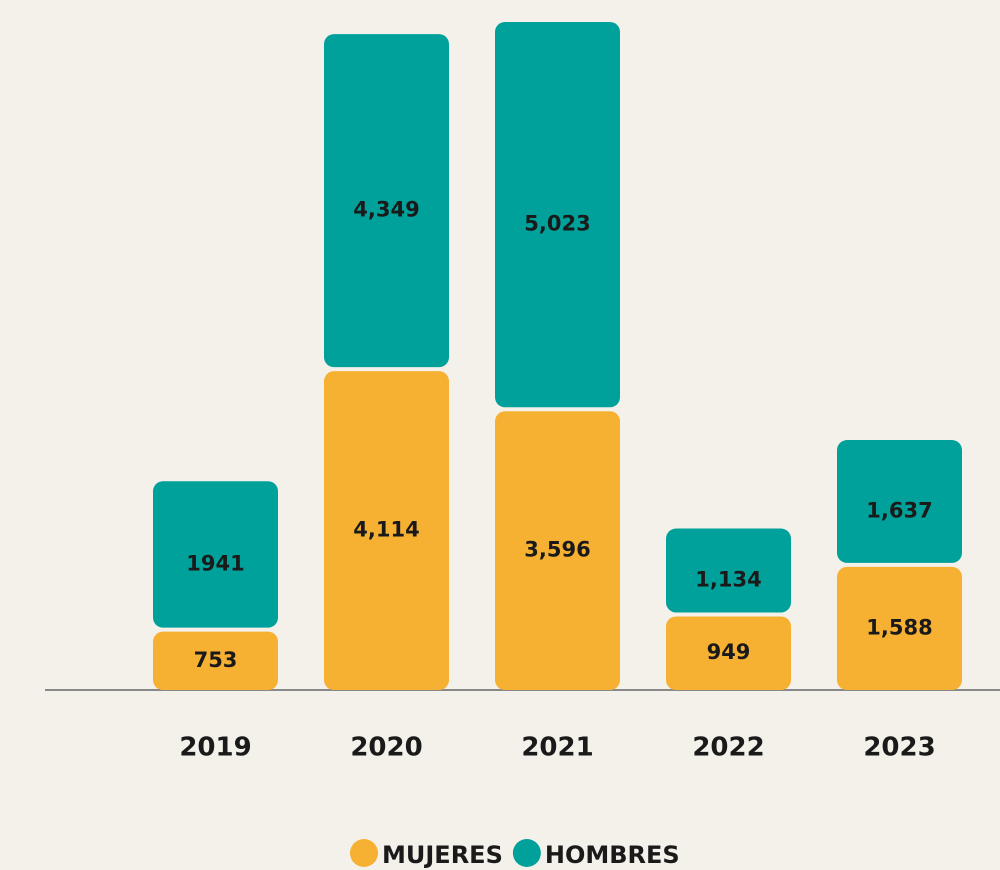 The image size is (1000, 870). Describe the element at coordinates (899, 510) in the screenshot. I see `value-label: 1,637` at that location.